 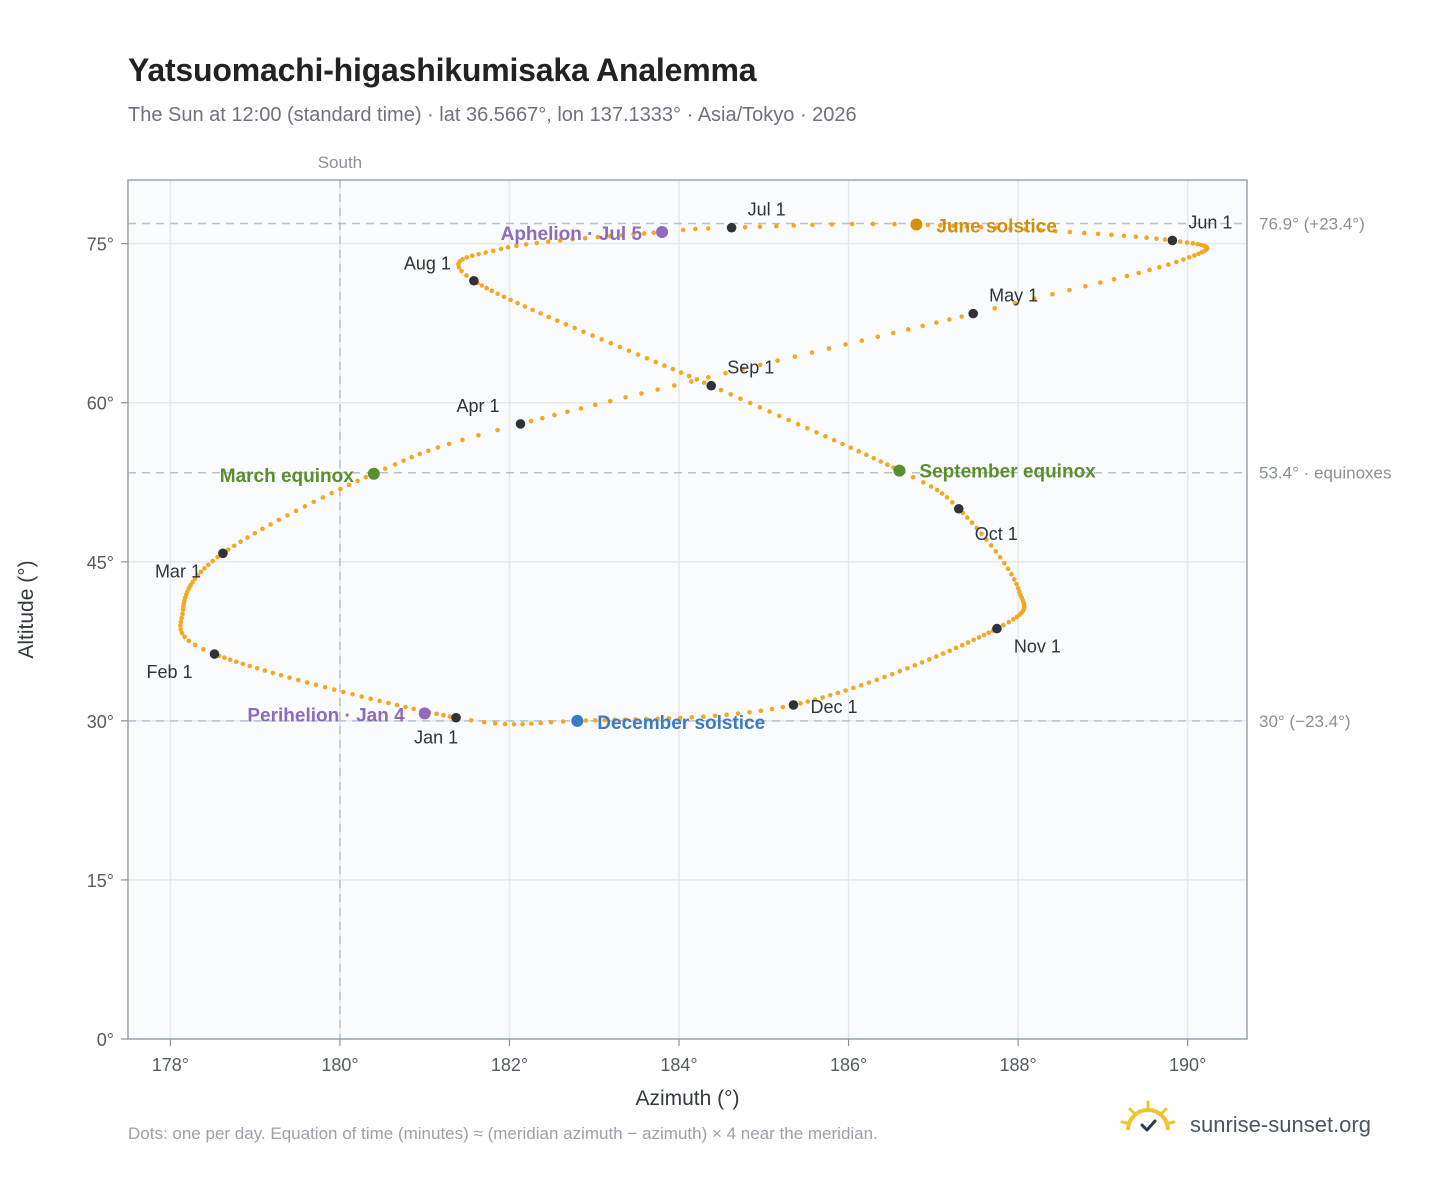 What do you see at coordinates (100, 563) in the screenshot?
I see `y-tick-label: 45°` at bounding box center [100, 563].